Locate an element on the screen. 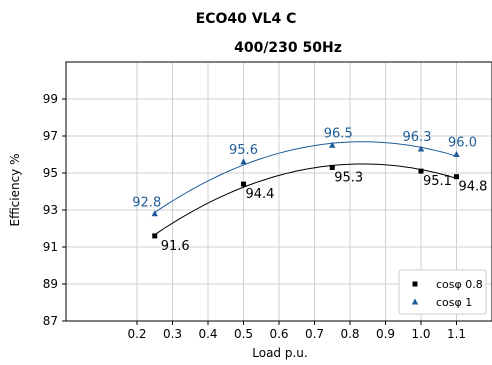 The width and height of the screenshot is (492, 365). x-tick-label: 0.3 is located at coordinates (172, 334).